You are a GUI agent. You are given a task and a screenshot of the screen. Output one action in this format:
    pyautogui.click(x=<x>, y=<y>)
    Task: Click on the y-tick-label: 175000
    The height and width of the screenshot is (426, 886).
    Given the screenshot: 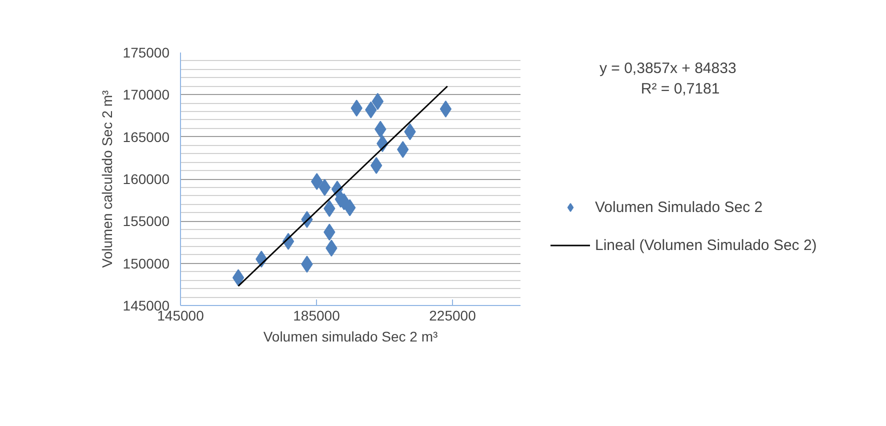 What is the action you would take?
    pyautogui.click(x=146, y=52)
    